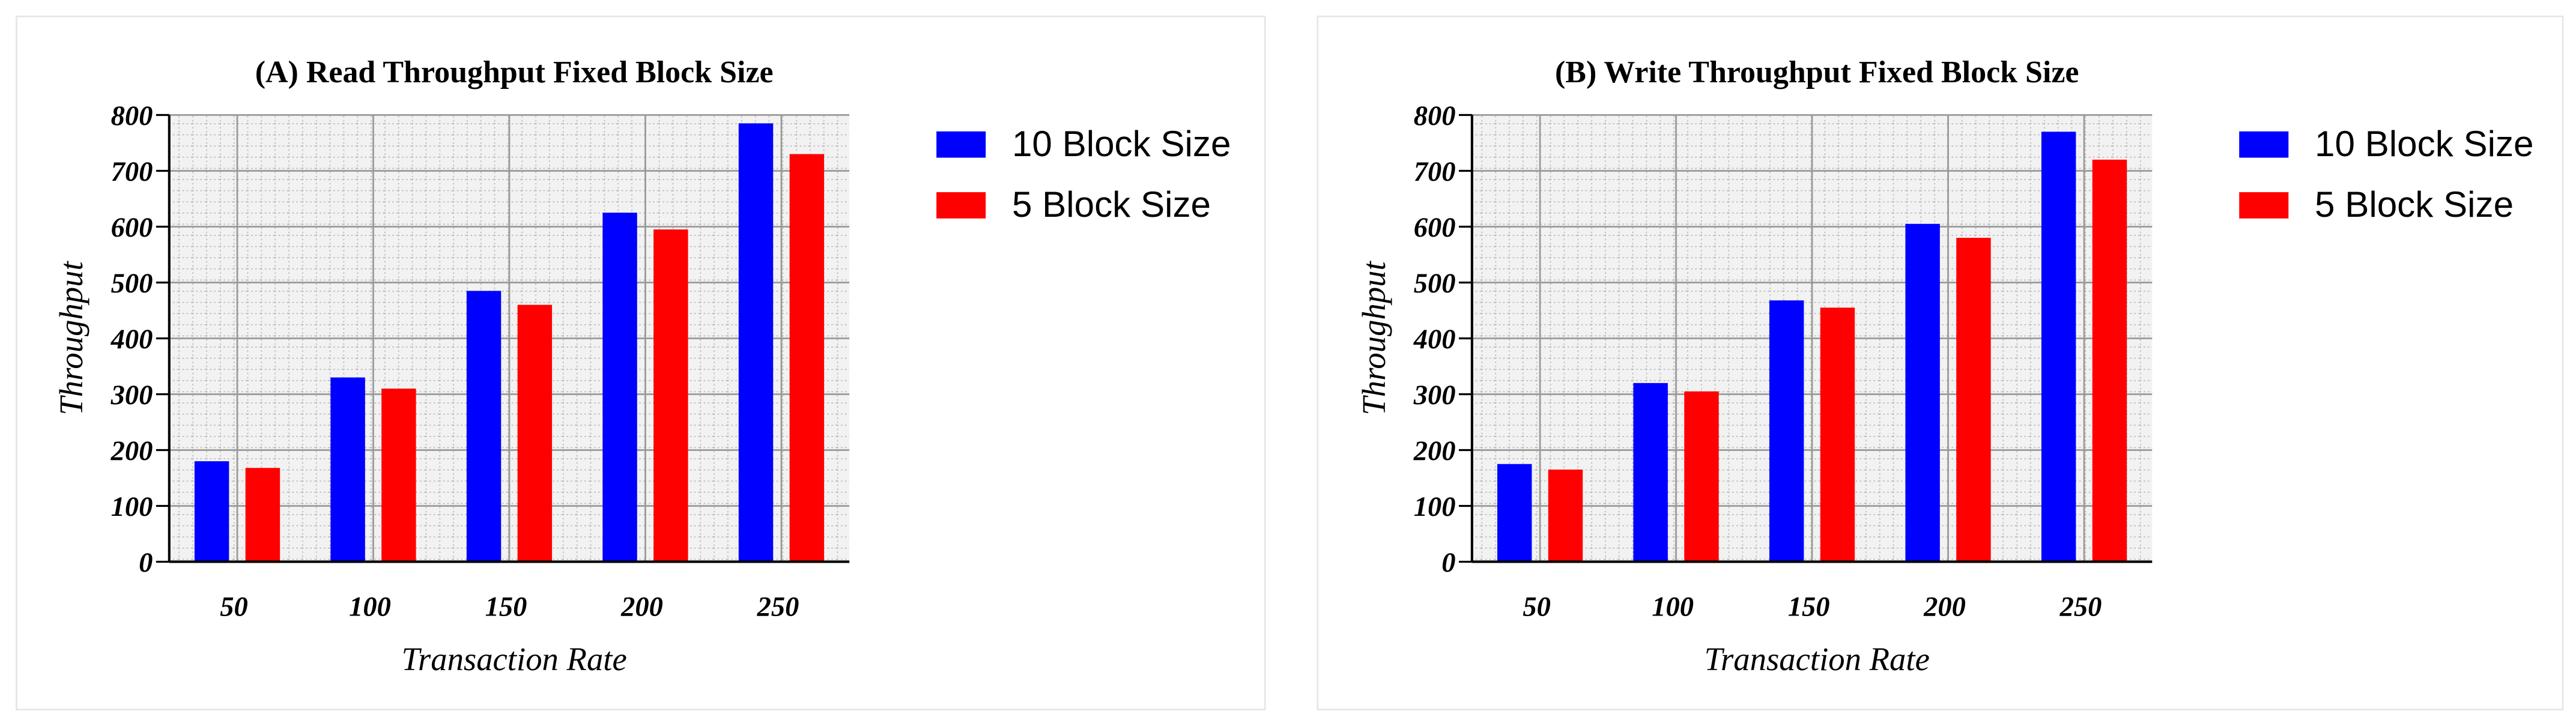  I want to click on chart-title: (A) Read Throughput Fixed Block Size, so click(514, 72).